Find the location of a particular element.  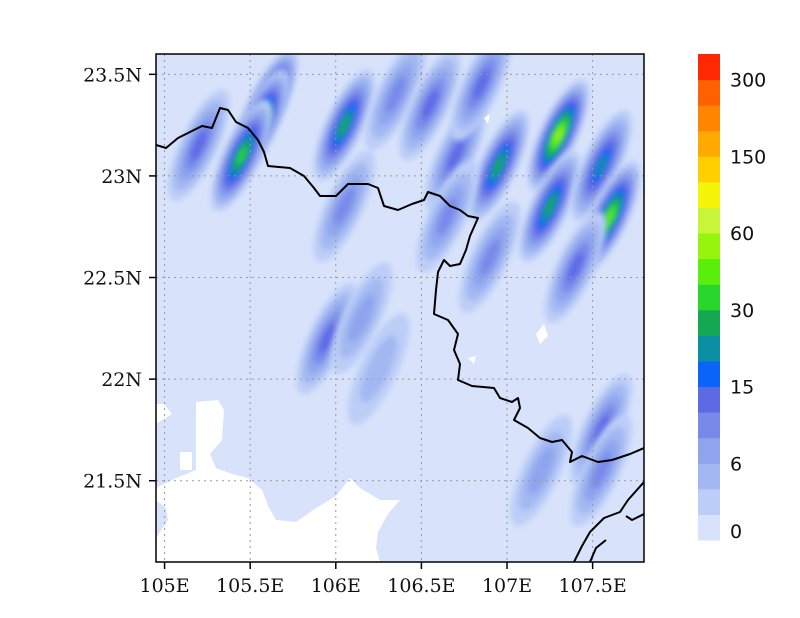

x-tick-label-4: 107E is located at coordinates (507, 586).